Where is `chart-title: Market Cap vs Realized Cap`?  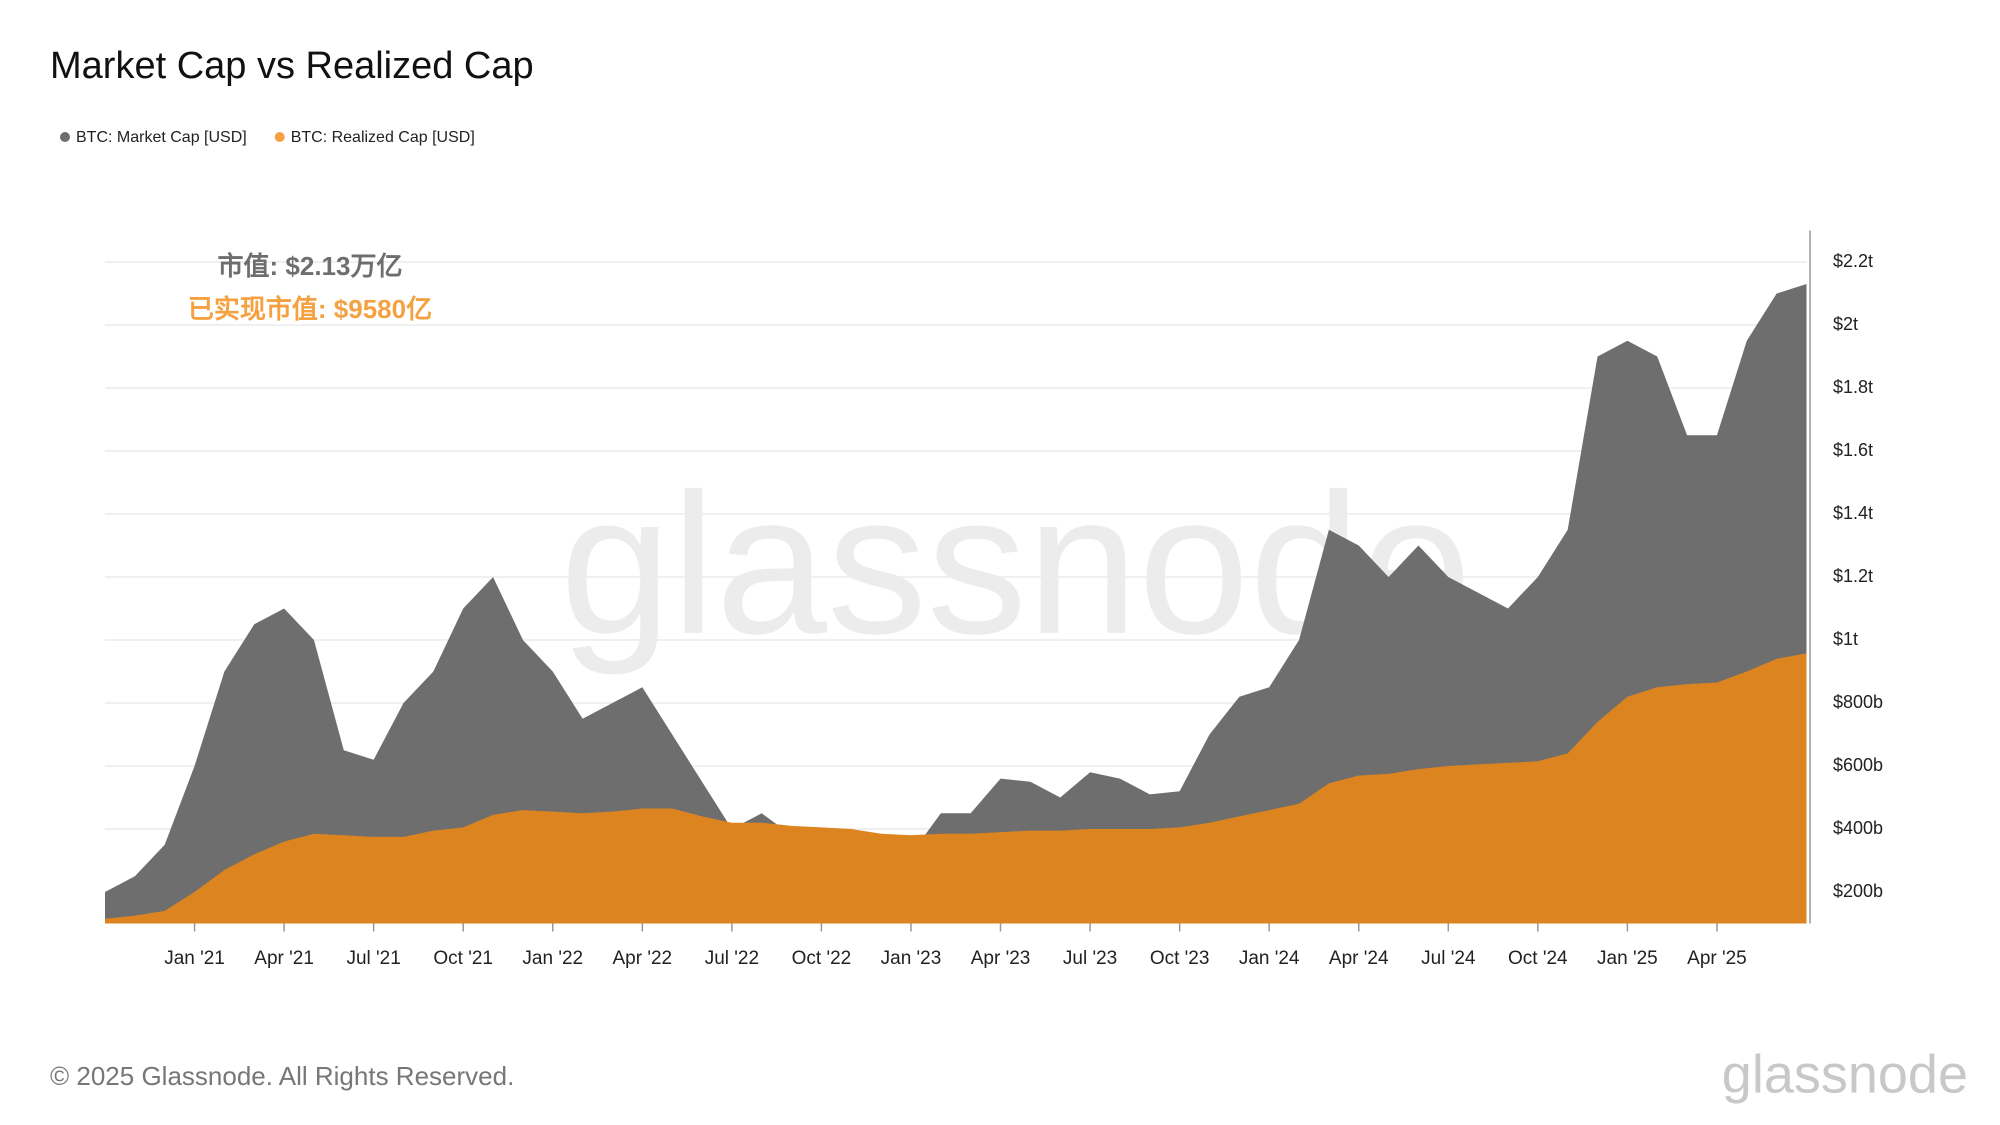
chart-title: Market Cap vs Realized Cap is located at coordinates (292, 66).